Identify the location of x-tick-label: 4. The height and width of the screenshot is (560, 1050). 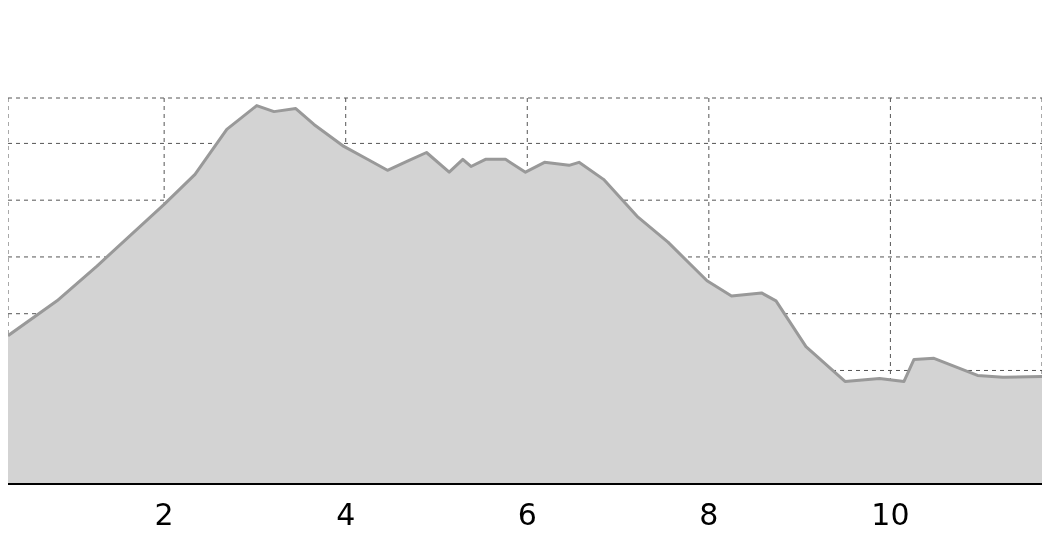
(346, 515).